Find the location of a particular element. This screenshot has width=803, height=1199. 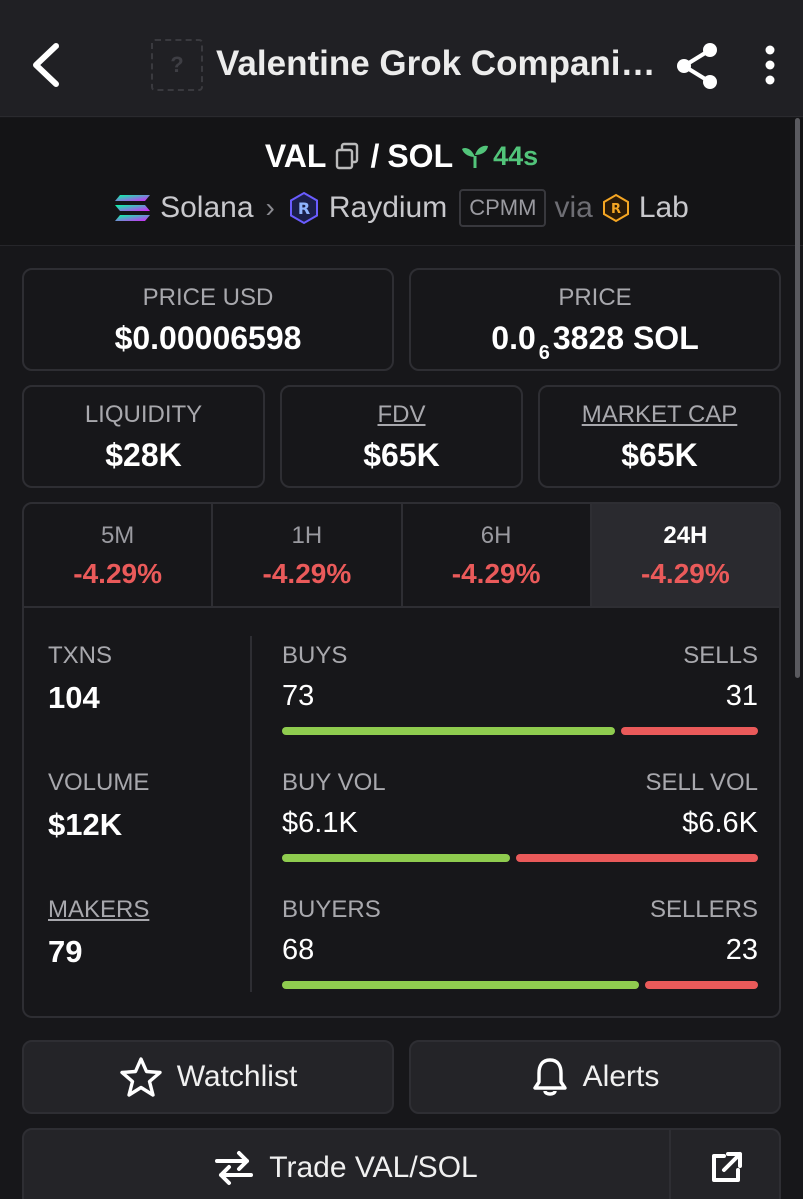

price-native-box: PRICE 0.0 63828 SOL is located at coordinates (595, 319).